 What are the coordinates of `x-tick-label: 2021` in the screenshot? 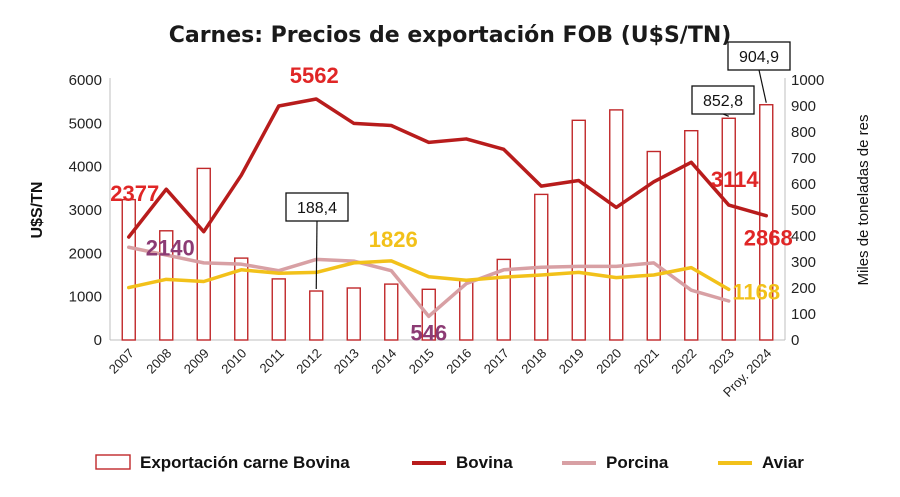 It's located at (646, 361).